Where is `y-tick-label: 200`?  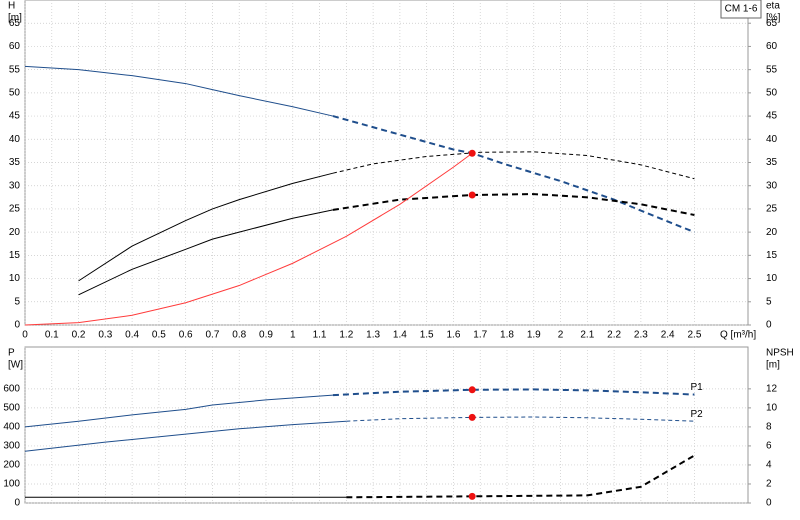 y-tick-label: 200 is located at coordinates (11, 465).